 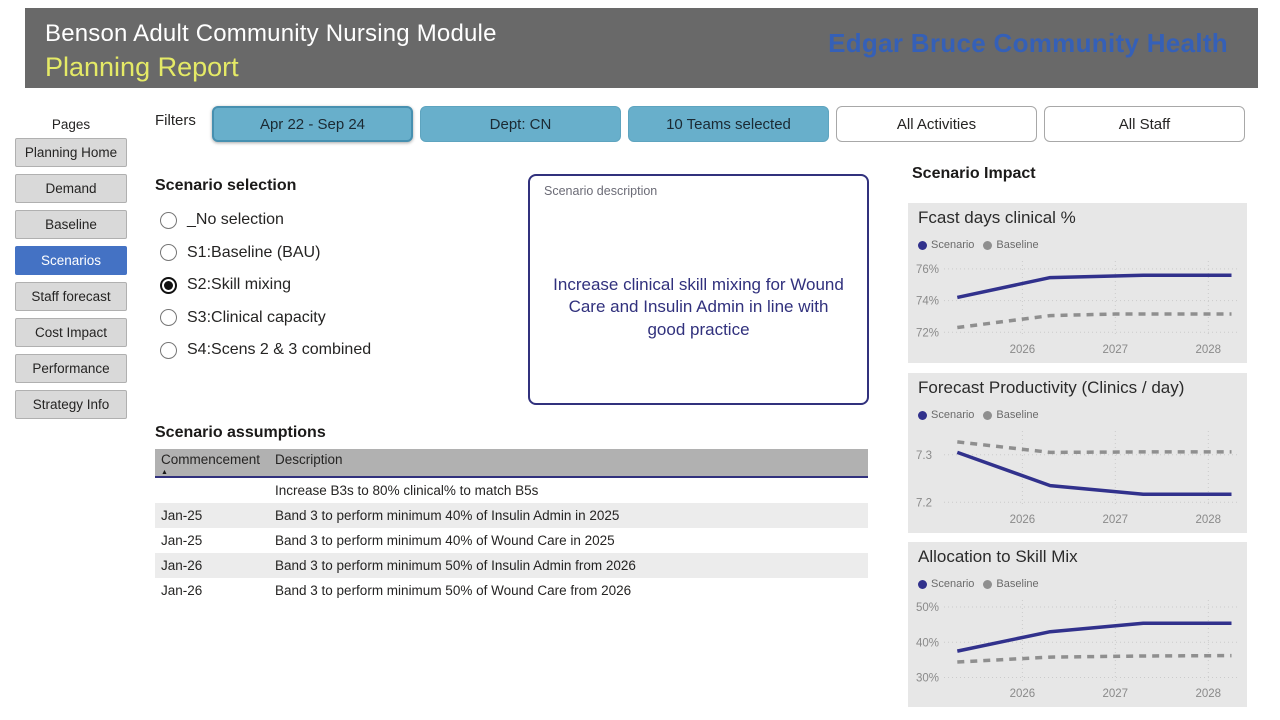 I want to click on chart-title: Forecast Productivity (Clinics / day), so click(x=1051, y=387).